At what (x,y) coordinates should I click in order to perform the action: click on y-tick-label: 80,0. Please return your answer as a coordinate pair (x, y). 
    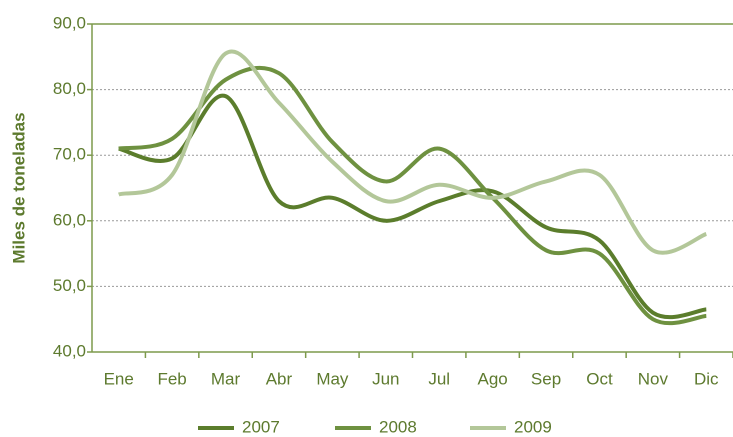
    Looking at the image, I should click on (69, 88).